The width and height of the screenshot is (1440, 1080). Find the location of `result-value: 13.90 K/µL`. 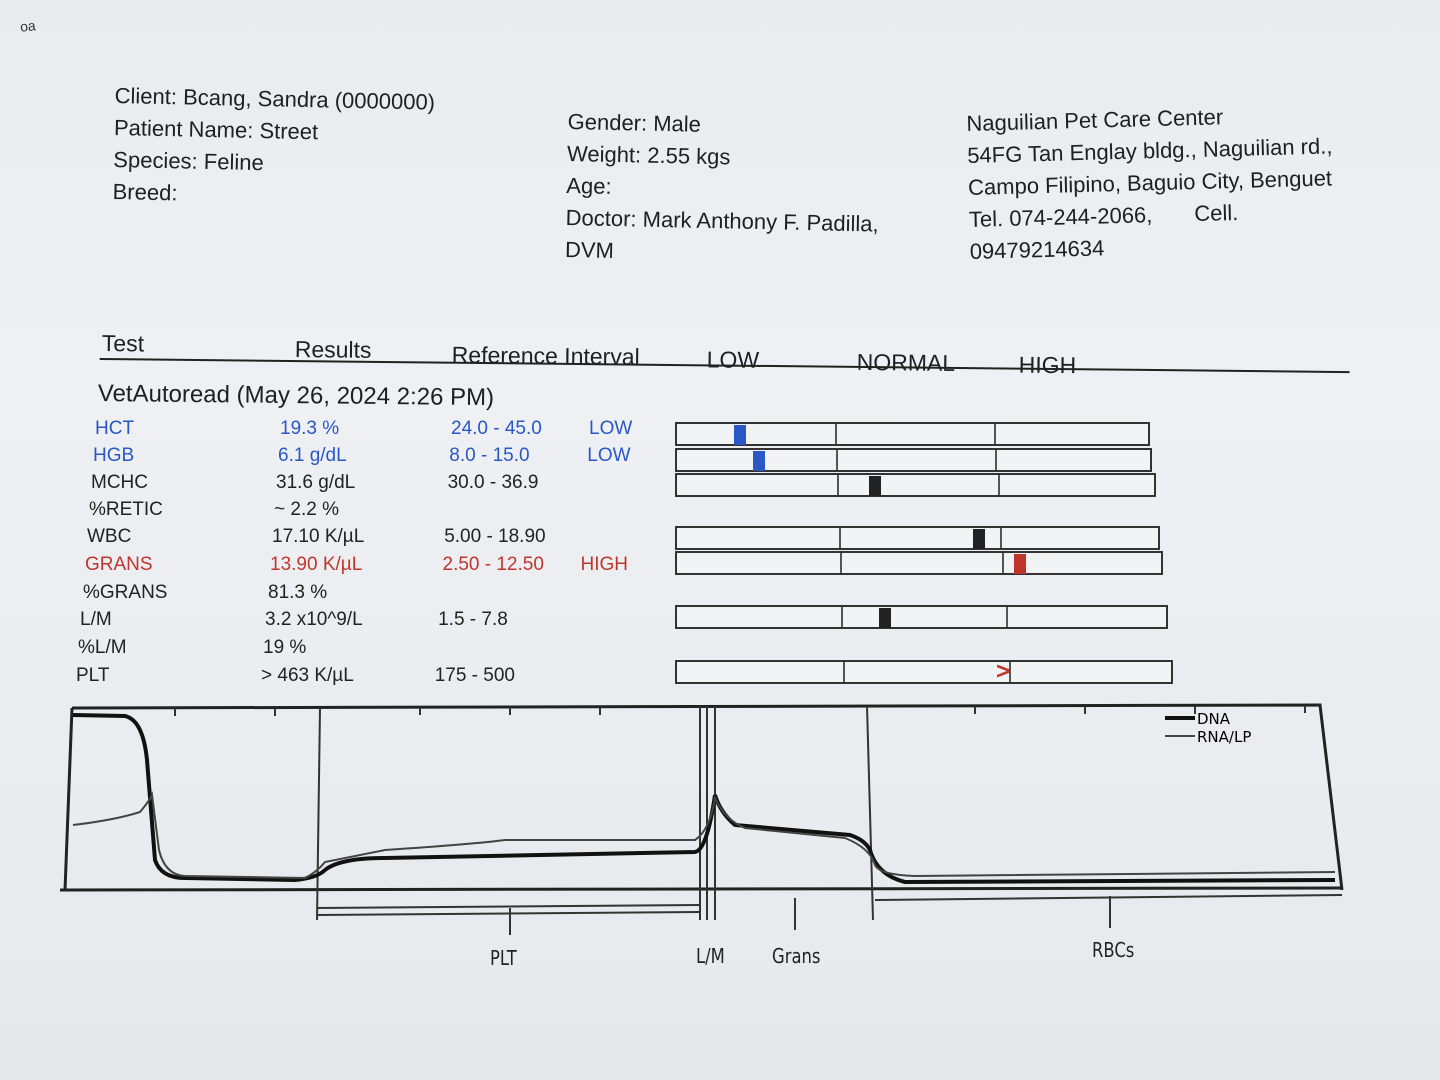

result-value: 13.90 K/µL is located at coordinates (316, 564).